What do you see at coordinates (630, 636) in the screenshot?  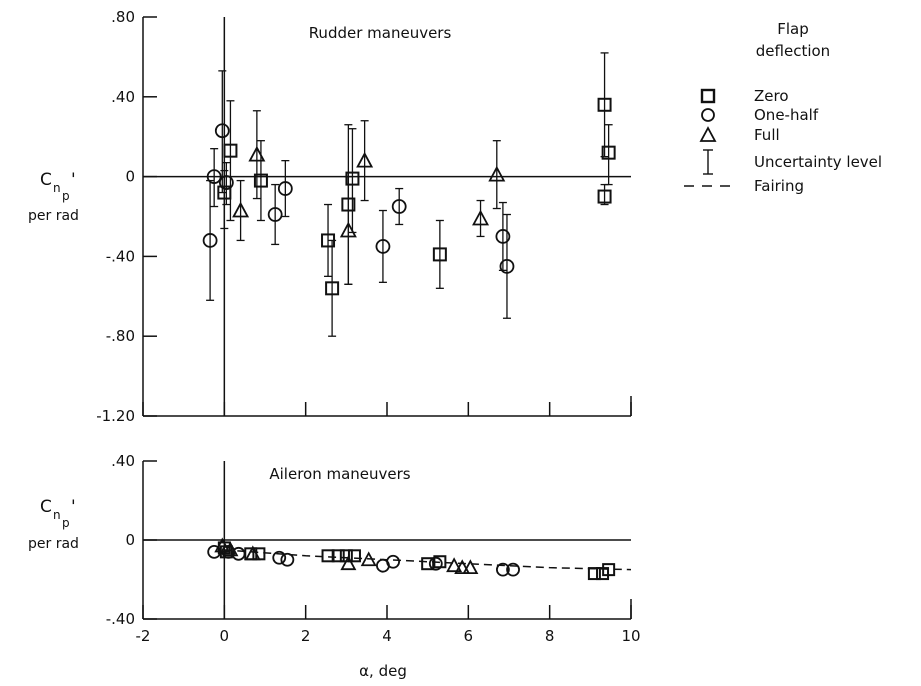 I see `aileron-xtick-label: 10` at bounding box center [630, 636].